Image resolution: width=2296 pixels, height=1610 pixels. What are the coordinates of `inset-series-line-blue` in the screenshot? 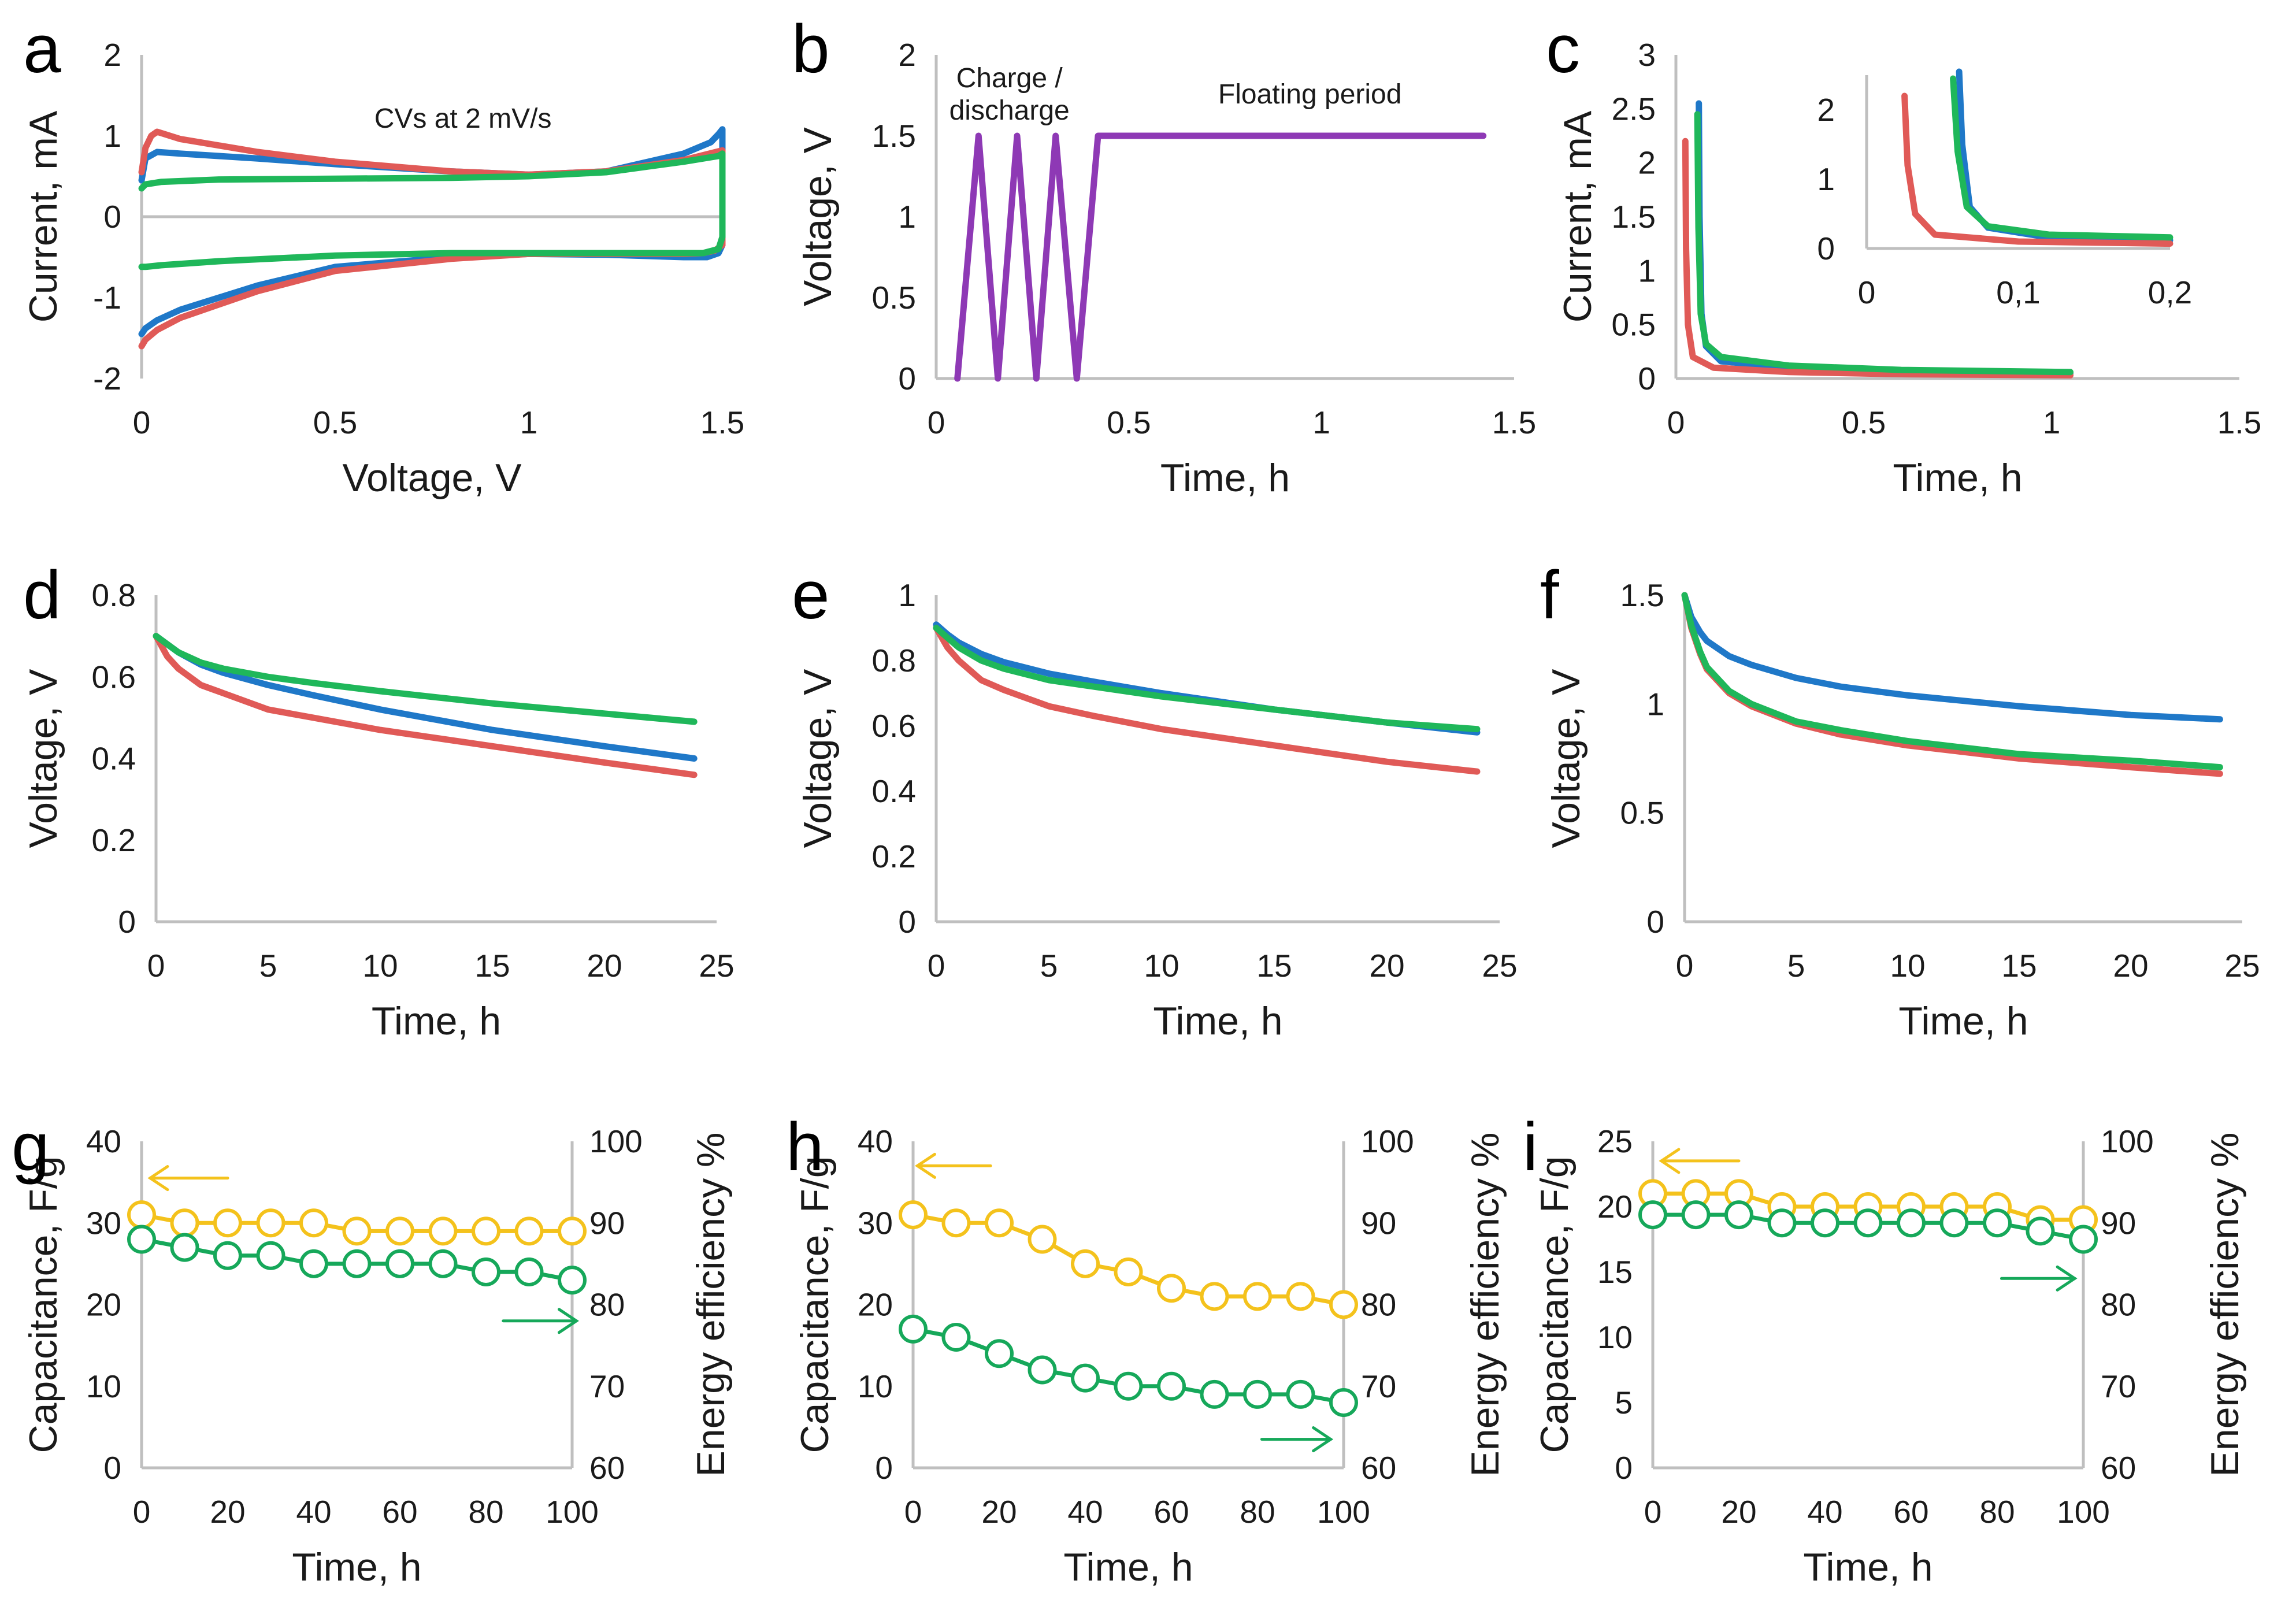 It's located at (2064, 156).